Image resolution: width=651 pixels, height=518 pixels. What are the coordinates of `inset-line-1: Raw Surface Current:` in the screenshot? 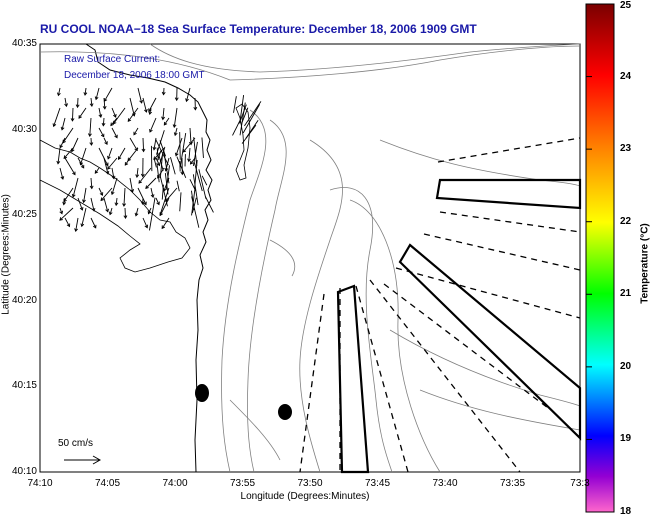 It's located at (112, 59).